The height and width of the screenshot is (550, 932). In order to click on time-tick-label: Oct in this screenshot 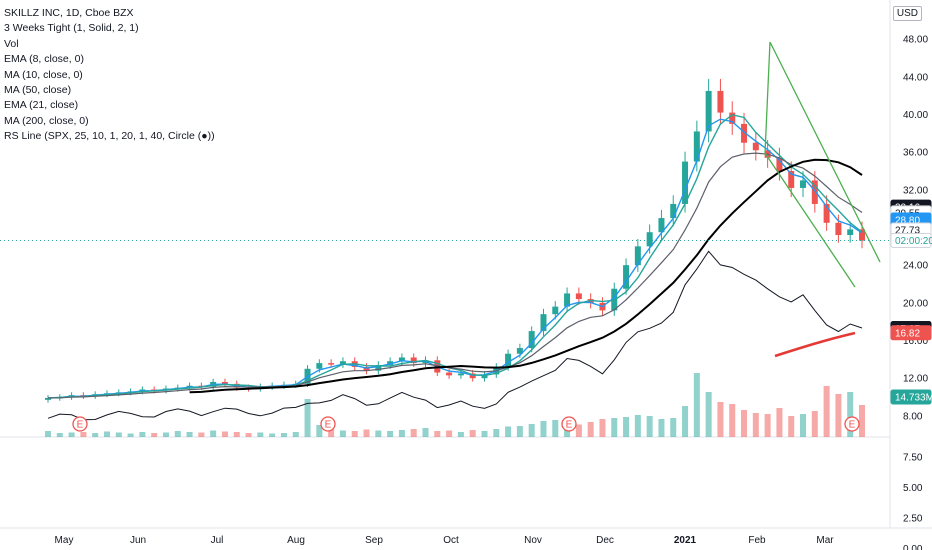, I will do `click(451, 540)`.